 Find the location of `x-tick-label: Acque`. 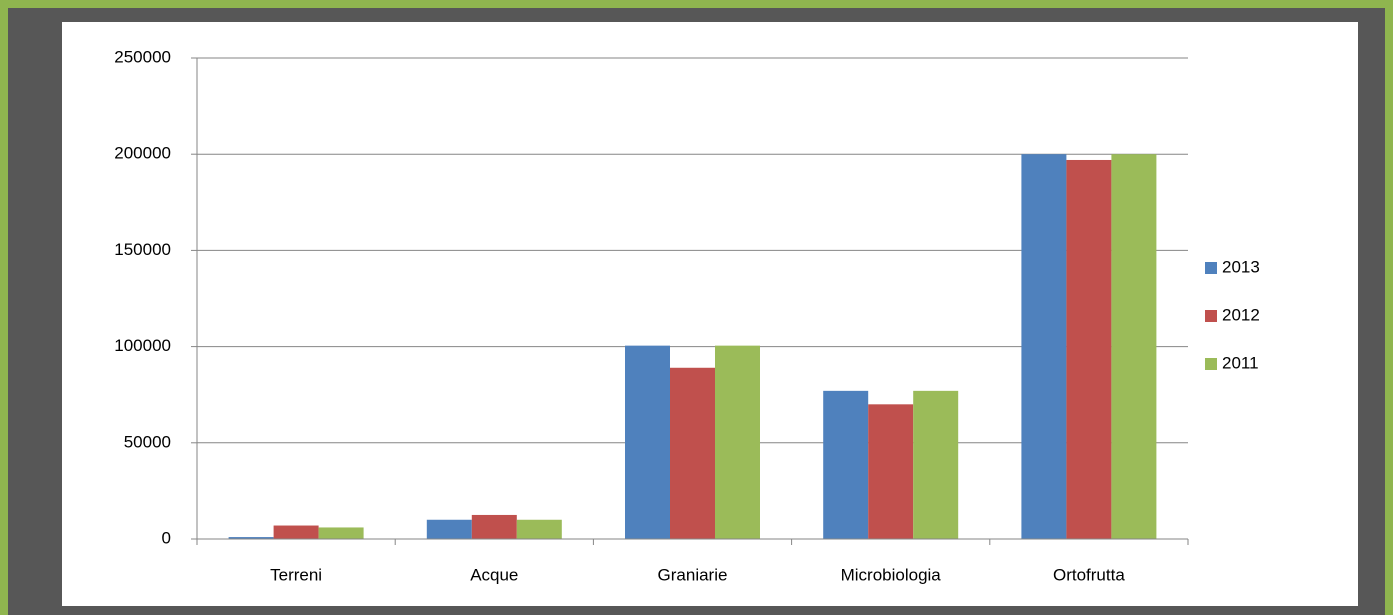

x-tick-label: Acque is located at coordinates (494, 574).